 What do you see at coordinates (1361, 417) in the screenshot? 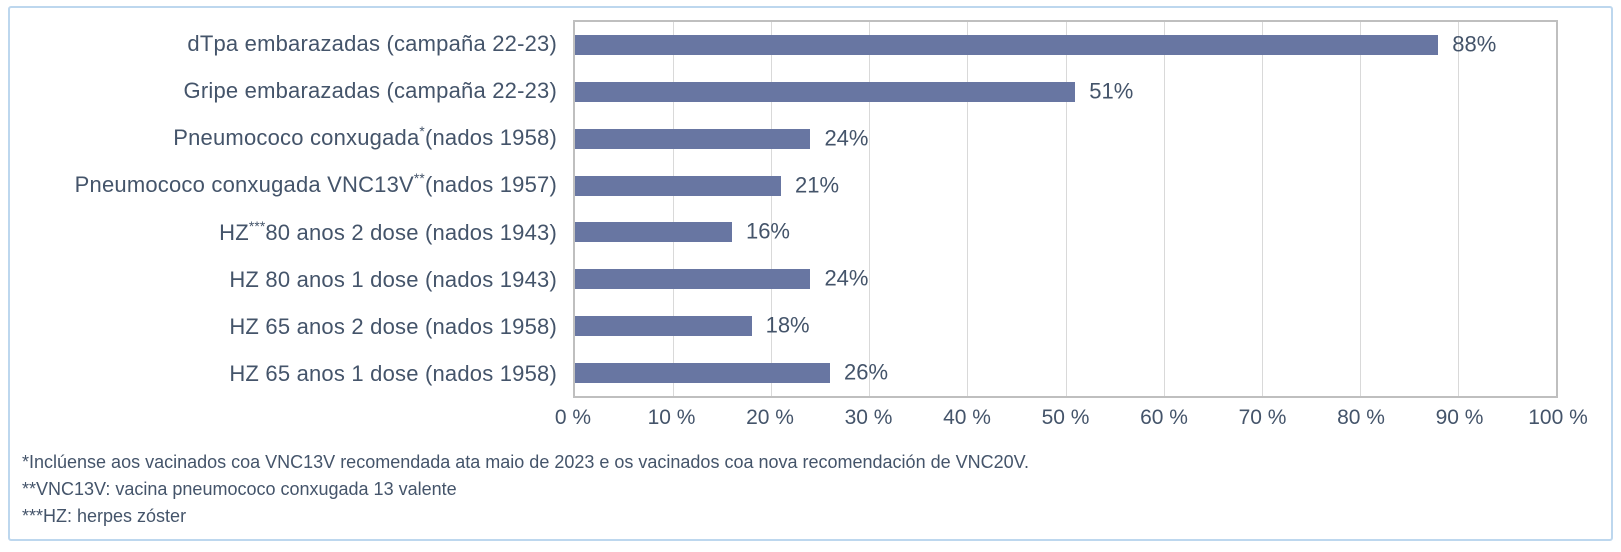
I see `x-tick-label: 80 %` at bounding box center [1361, 417].